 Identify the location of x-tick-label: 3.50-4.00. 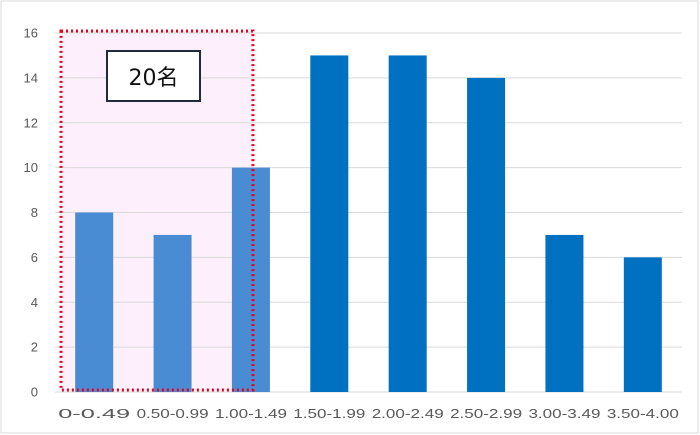
(643, 413).